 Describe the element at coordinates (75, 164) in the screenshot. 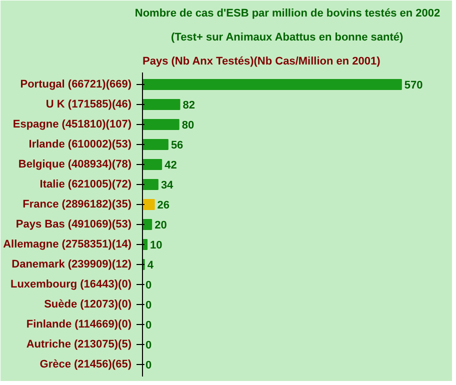

I see `y-tick-label: Belgique (408934)(78)` at that location.